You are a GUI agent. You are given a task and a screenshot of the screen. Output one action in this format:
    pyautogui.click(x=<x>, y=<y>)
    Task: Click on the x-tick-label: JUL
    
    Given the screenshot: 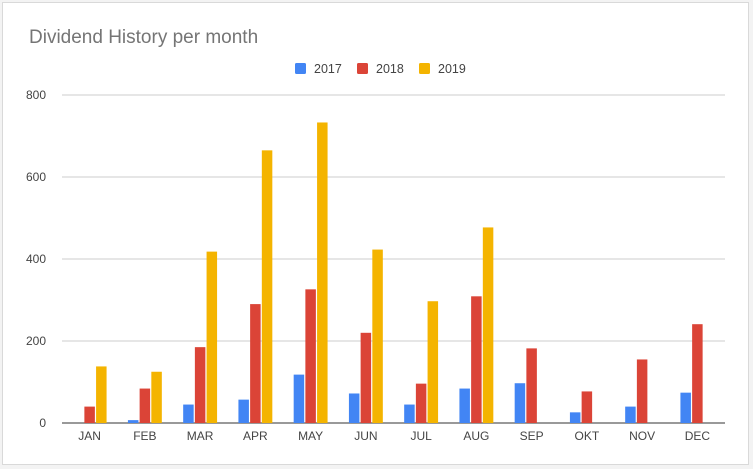 What is the action you would take?
    pyautogui.click(x=421, y=436)
    